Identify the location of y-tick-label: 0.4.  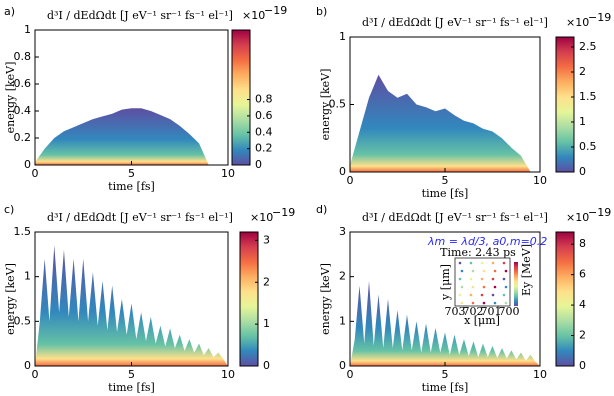
(23, 110).